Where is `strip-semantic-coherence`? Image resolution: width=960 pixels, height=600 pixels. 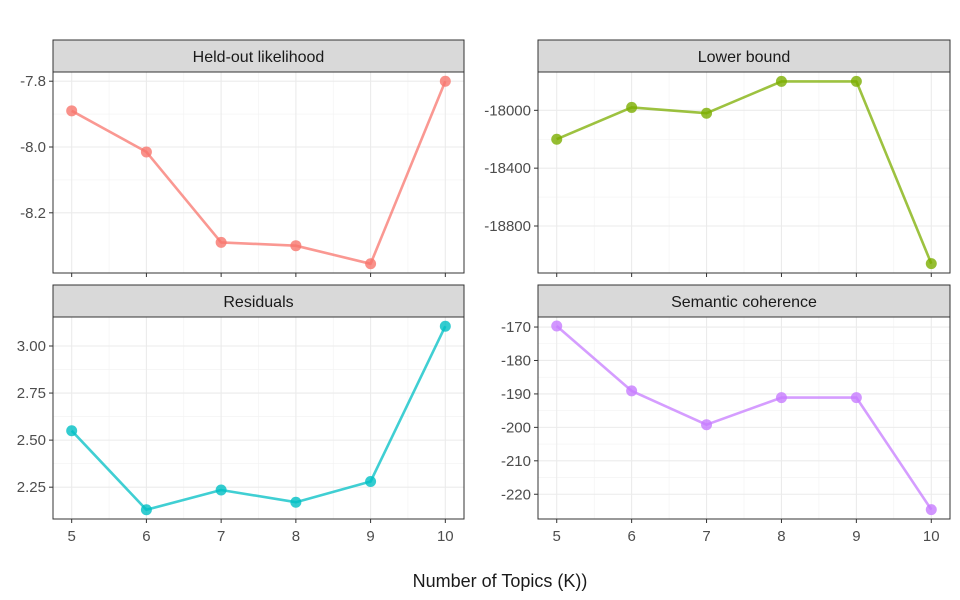
strip-semantic-coherence is located at coordinates (744, 301).